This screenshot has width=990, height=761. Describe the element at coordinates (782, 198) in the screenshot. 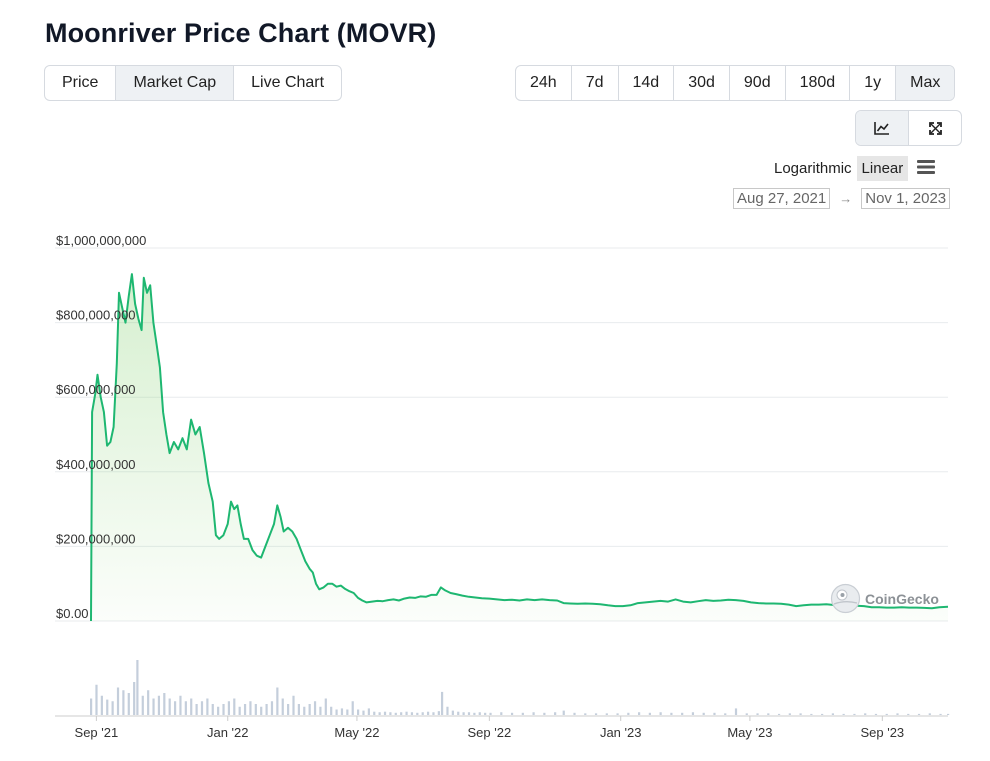

I see `date-from-input: Aug 27, 2021` at that location.